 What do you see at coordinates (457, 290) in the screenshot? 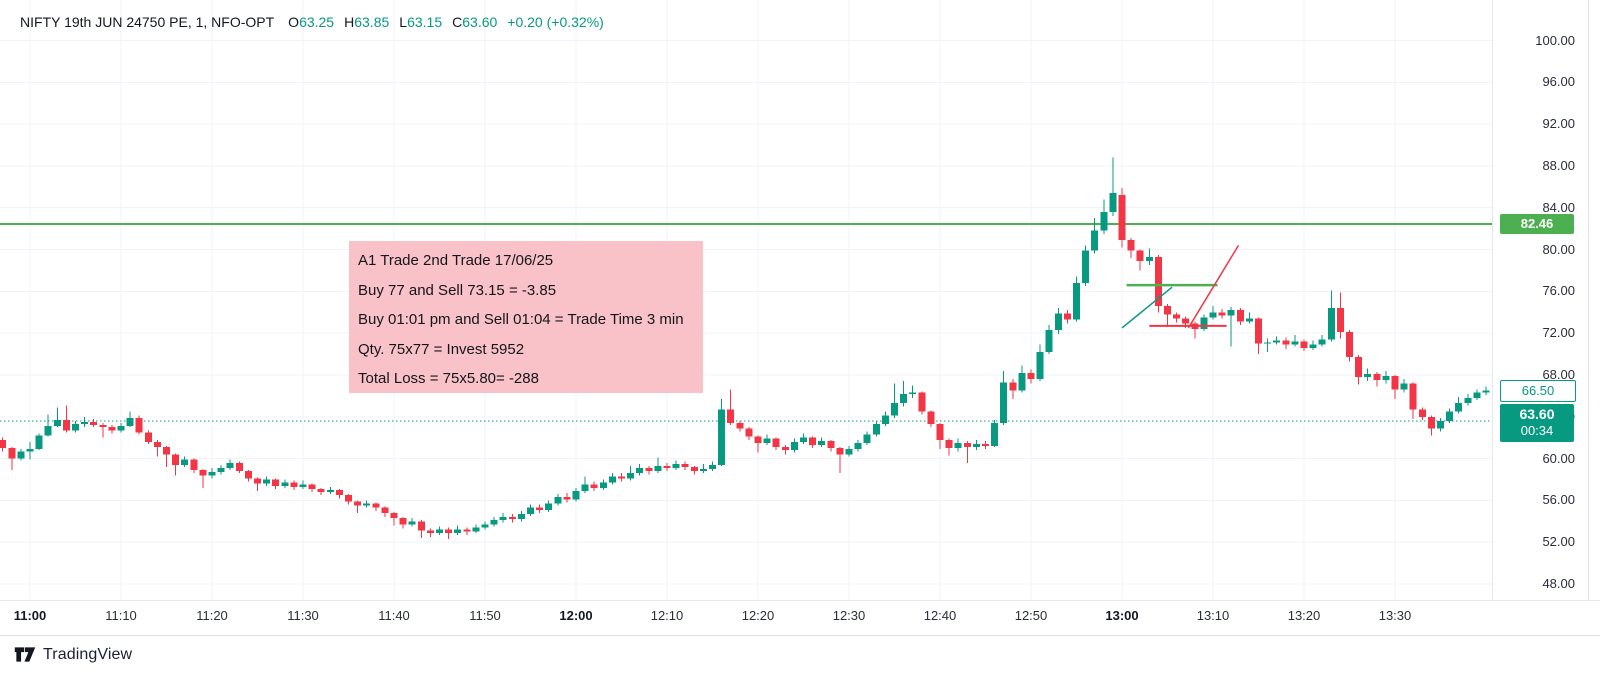
I see `note-line: Buy 77 and Sell 73.15 = -3.85` at bounding box center [457, 290].